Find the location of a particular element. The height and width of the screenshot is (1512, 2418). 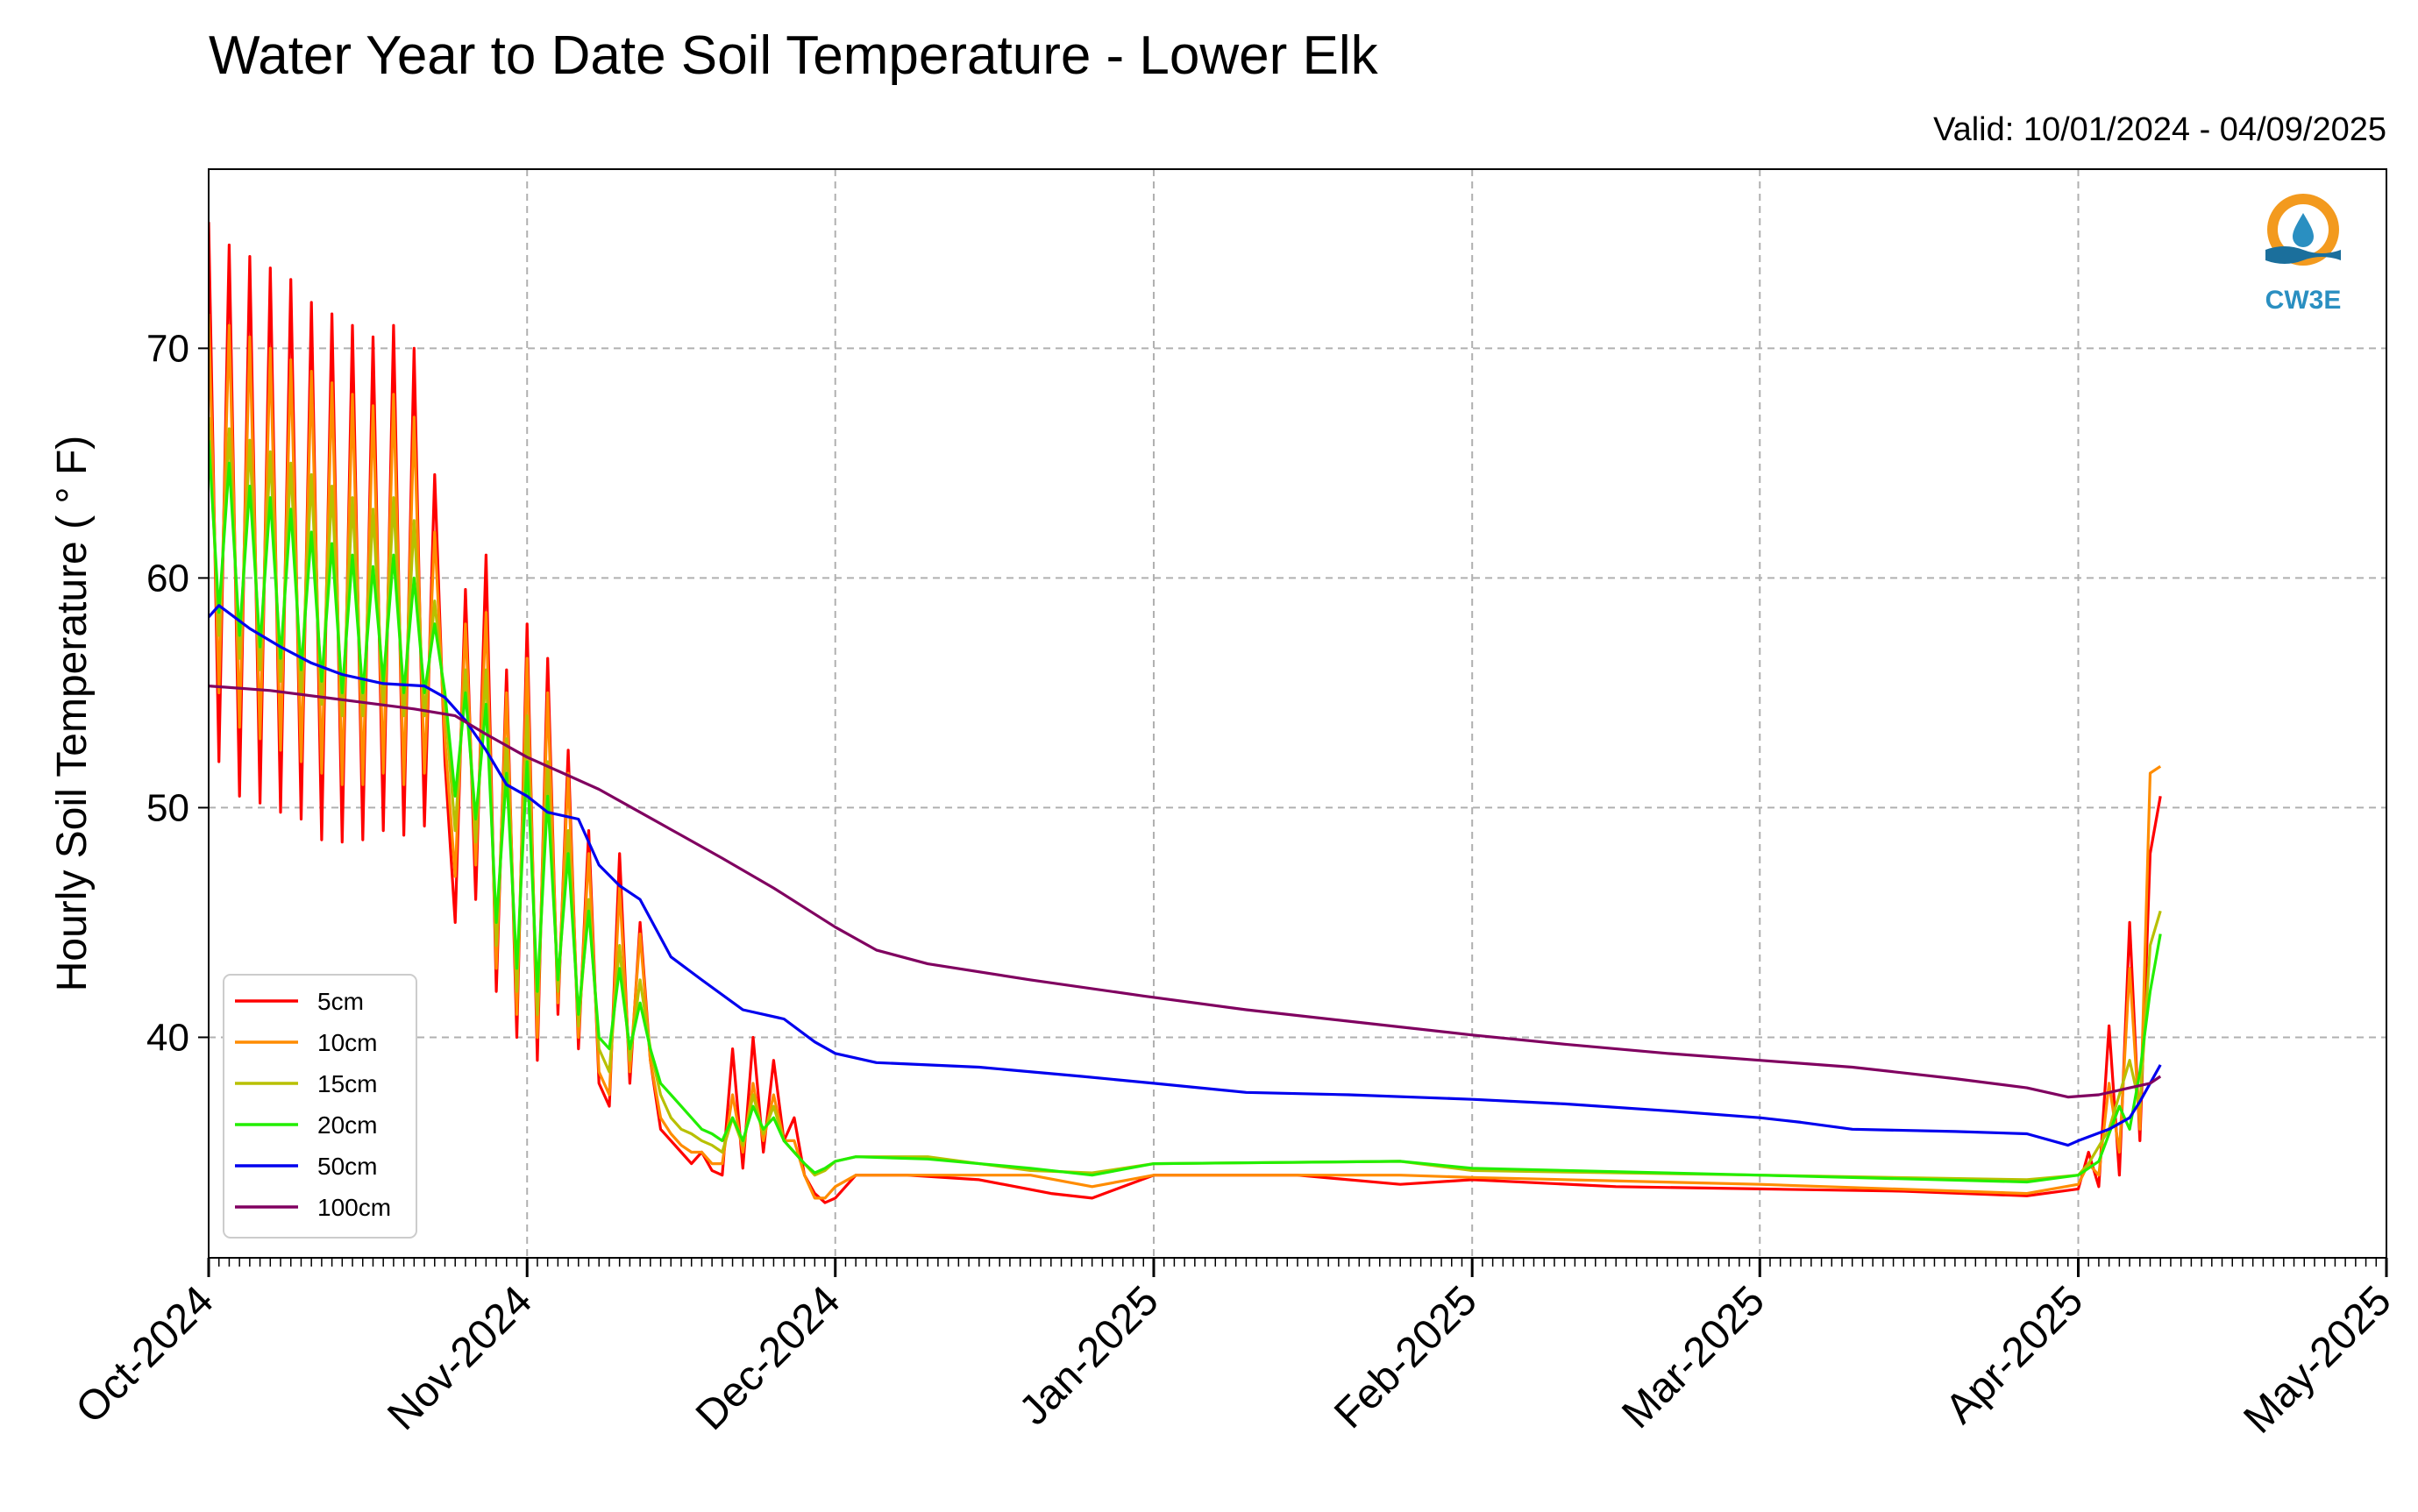

chart-subtitle: Valid: 10/01/2024 - 04/09/2025 is located at coordinates (2159, 129).